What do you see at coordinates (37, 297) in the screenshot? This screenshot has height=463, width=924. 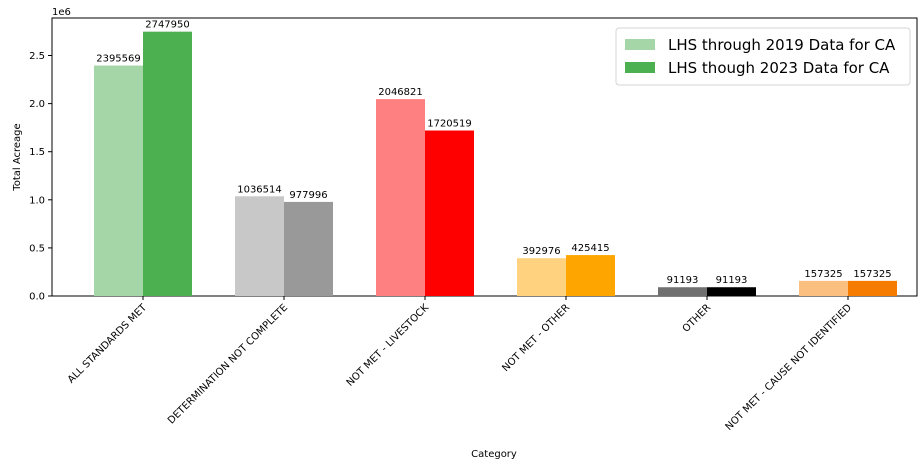 I see `y-tick-label: 0.0` at bounding box center [37, 297].